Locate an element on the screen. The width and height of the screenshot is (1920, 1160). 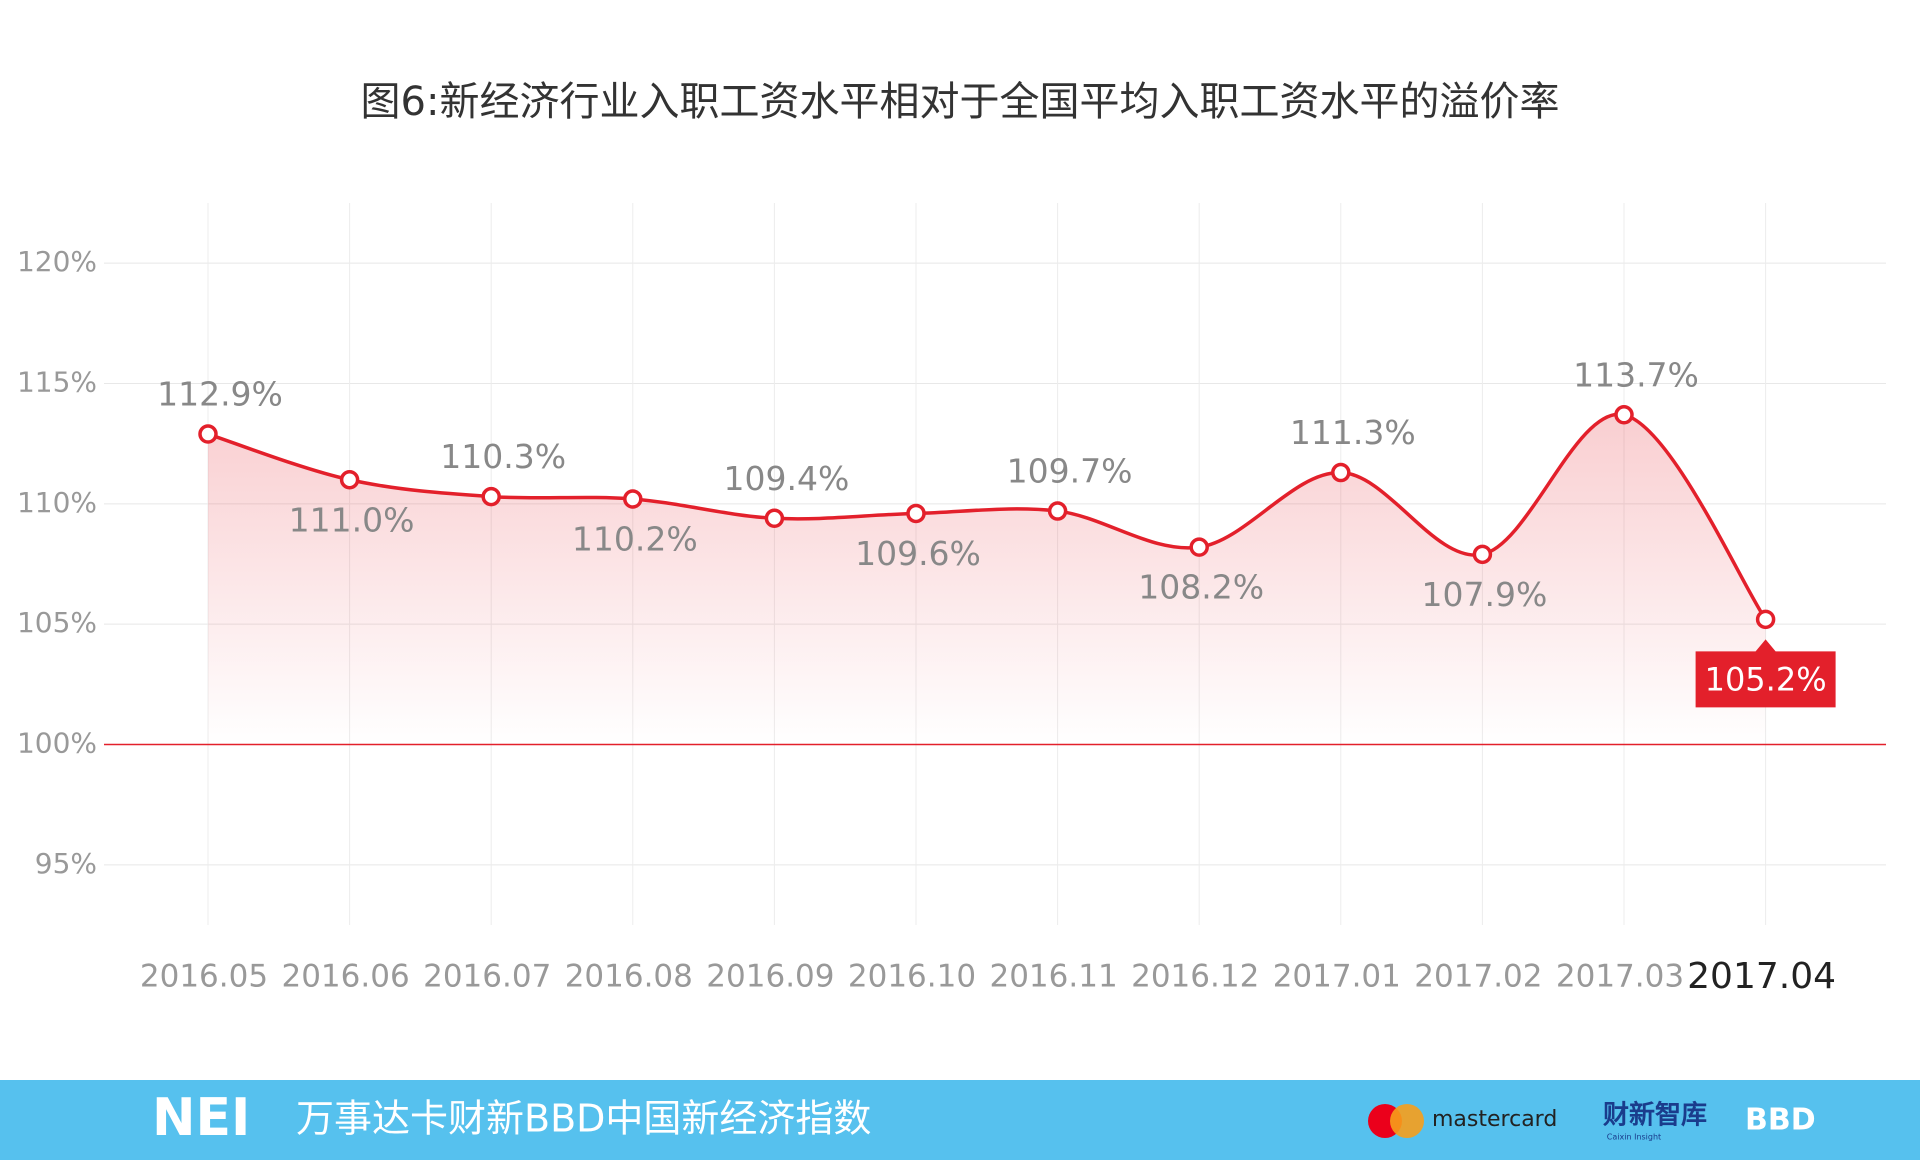
x-tick-label: 2016.06 is located at coordinates (345, 977).